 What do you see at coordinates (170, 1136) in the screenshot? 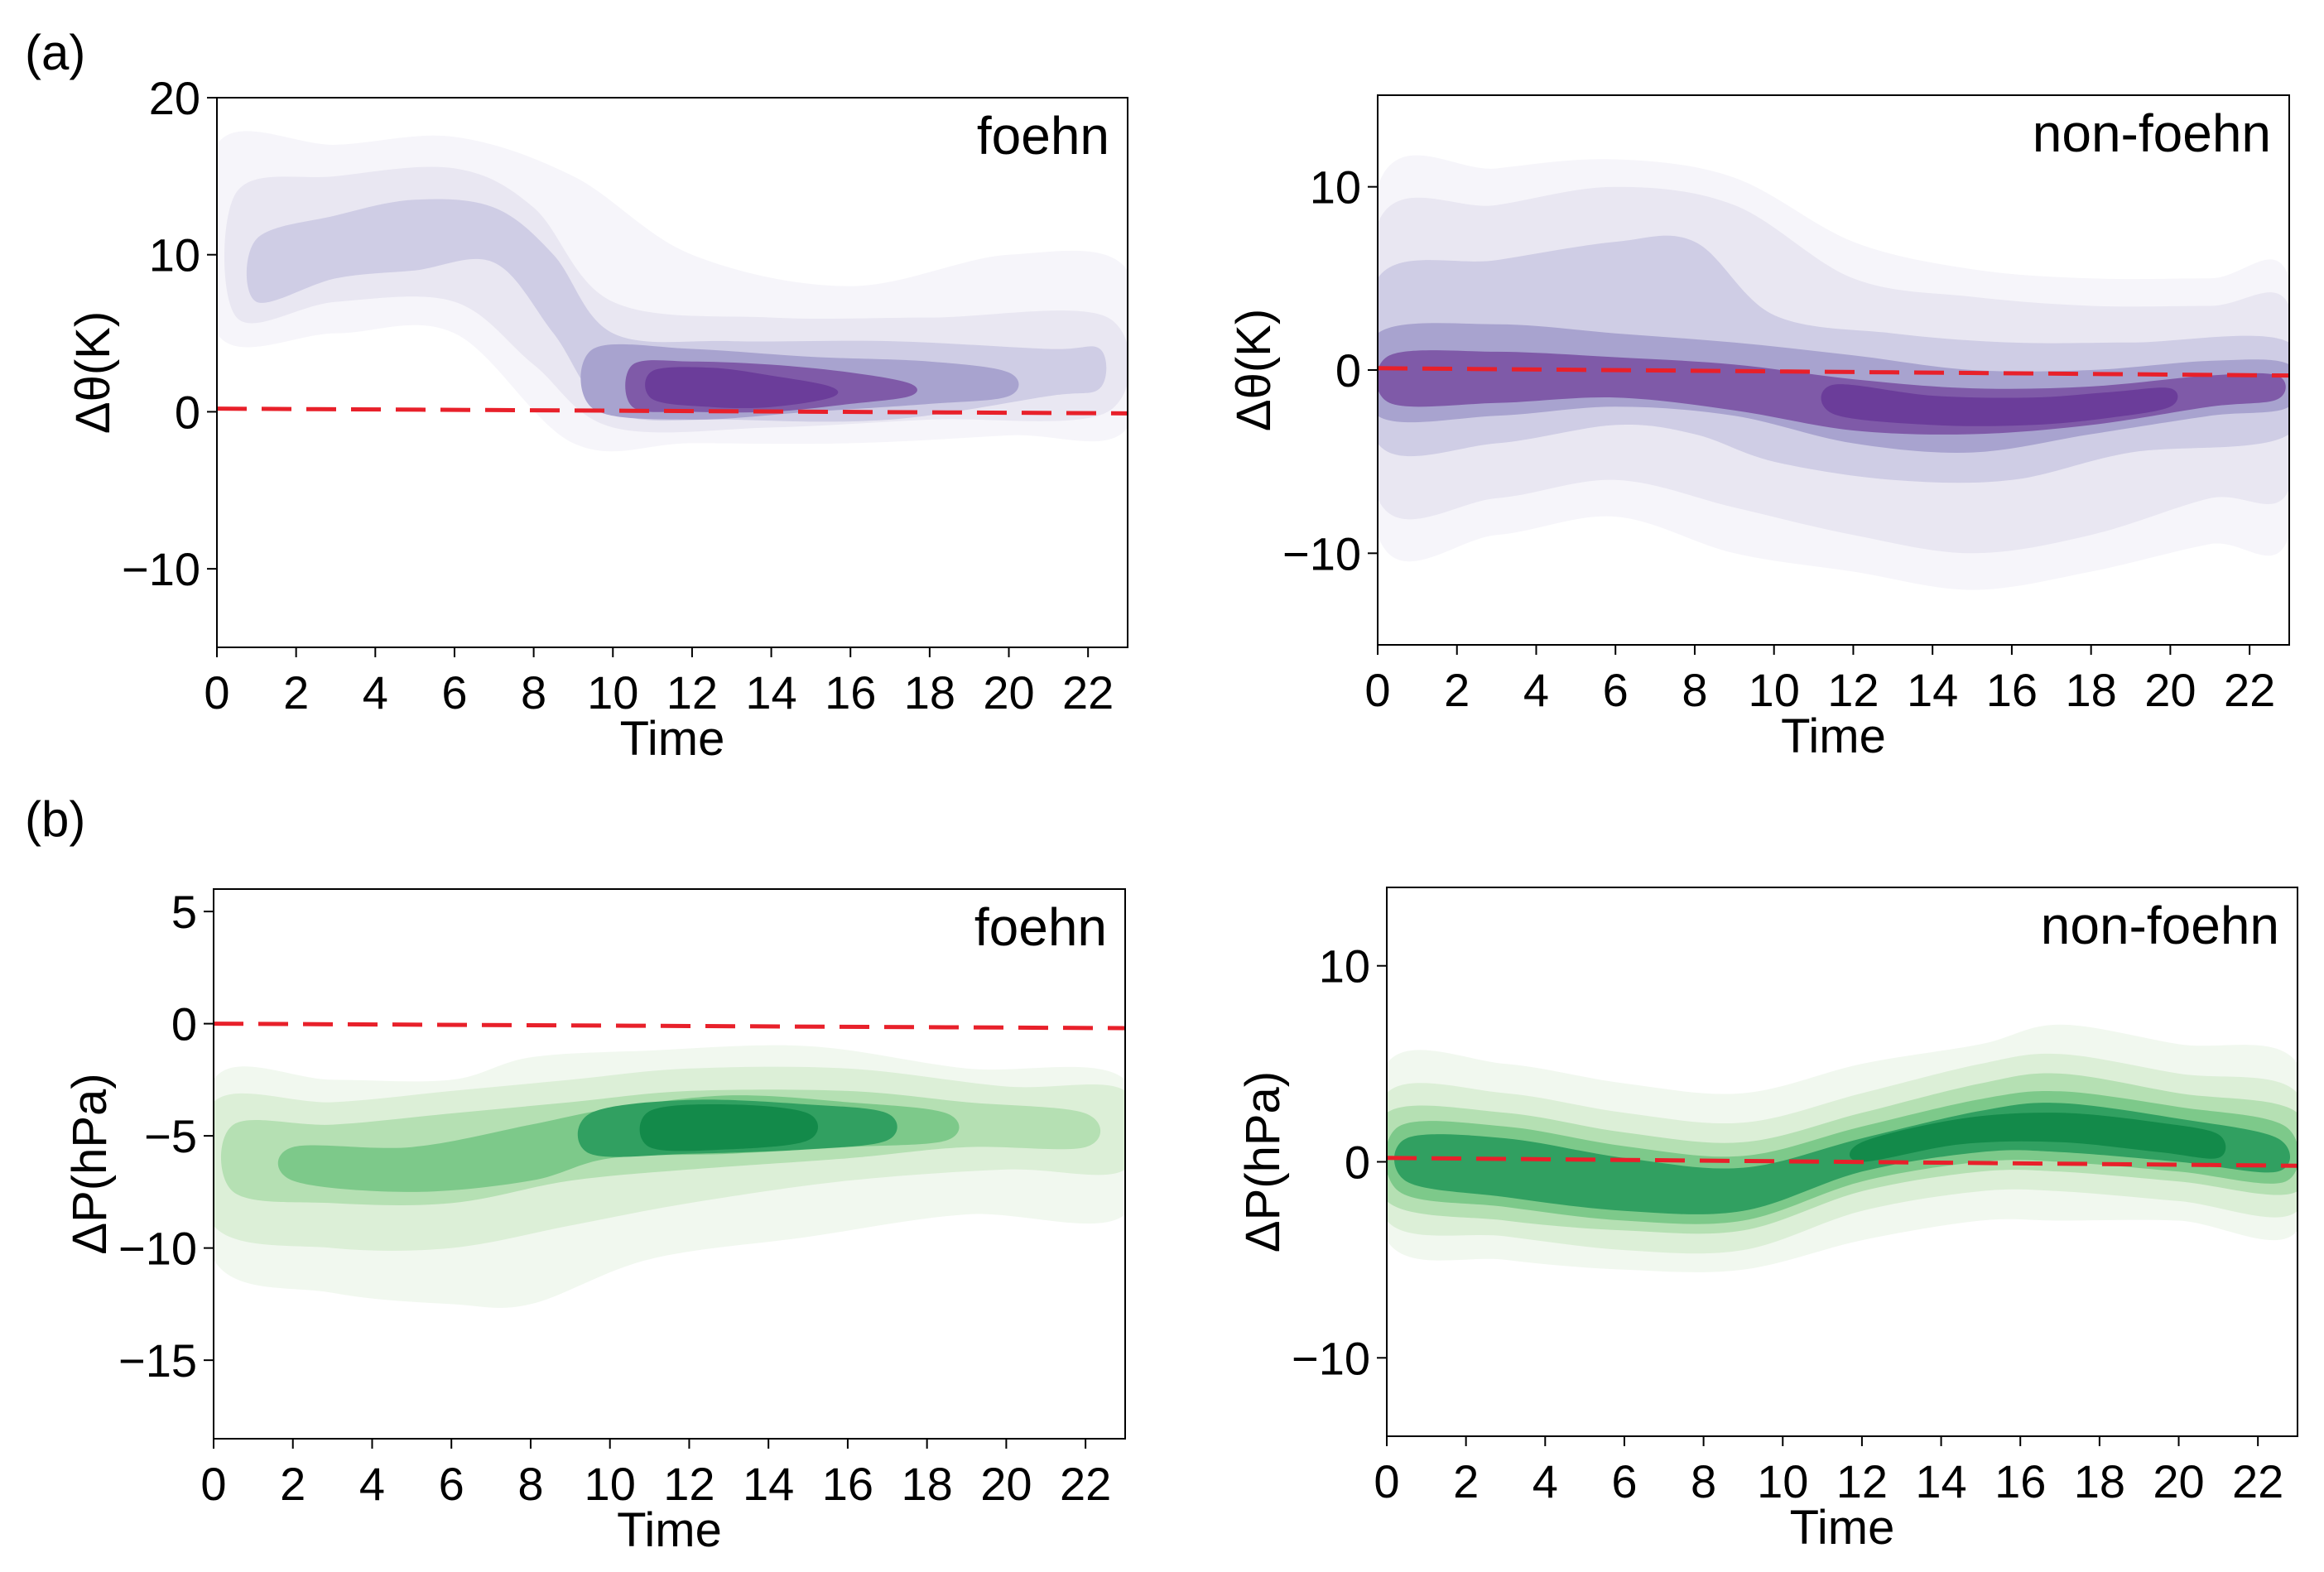
I see `y-tick-label: −5` at bounding box center [170, 1136].